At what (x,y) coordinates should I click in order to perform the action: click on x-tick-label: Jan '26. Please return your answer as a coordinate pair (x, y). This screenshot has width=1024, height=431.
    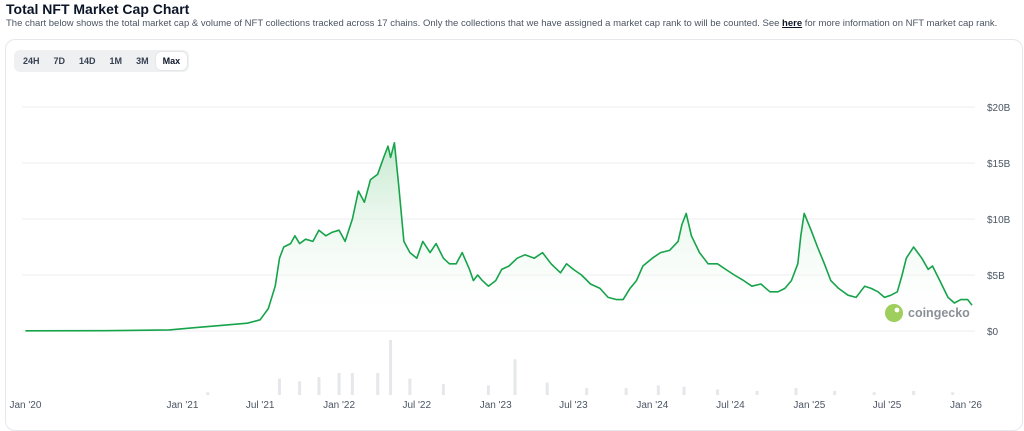
    Looking at the image, I should click on (966, 405).